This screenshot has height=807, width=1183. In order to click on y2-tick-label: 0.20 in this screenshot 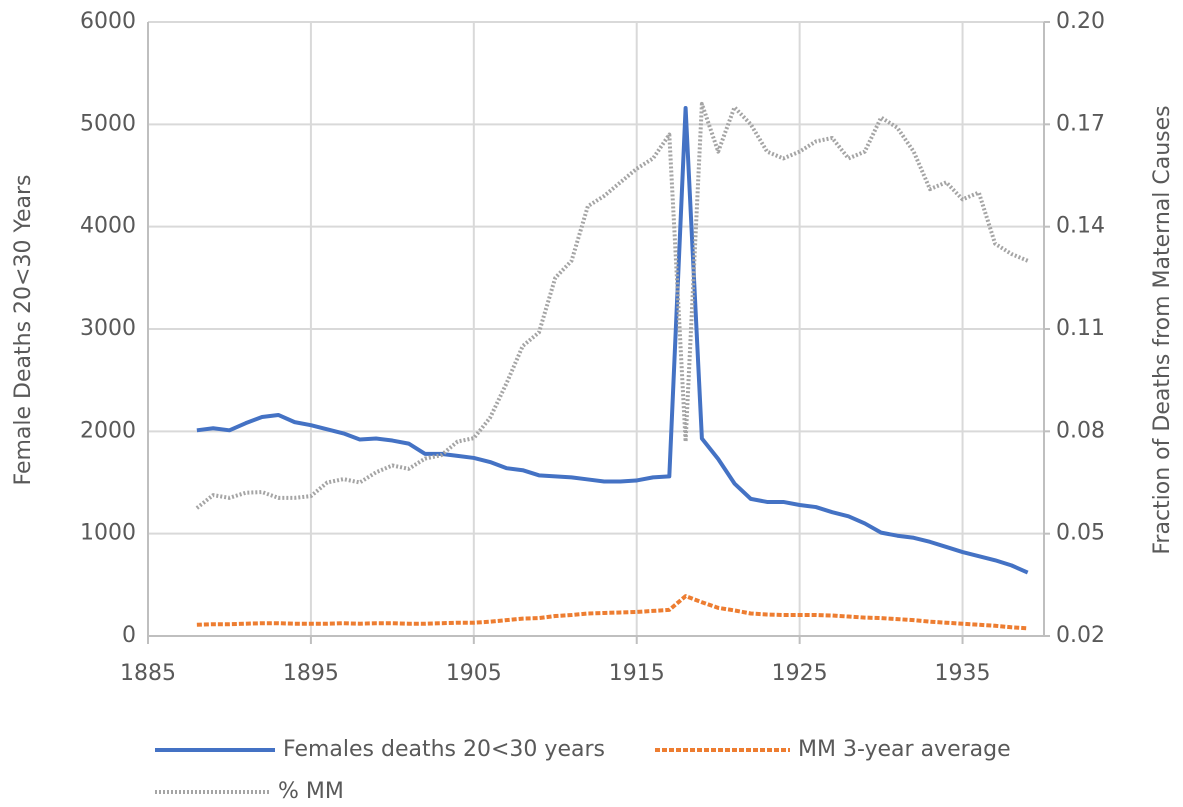, I will do `click(1080, 21)`.